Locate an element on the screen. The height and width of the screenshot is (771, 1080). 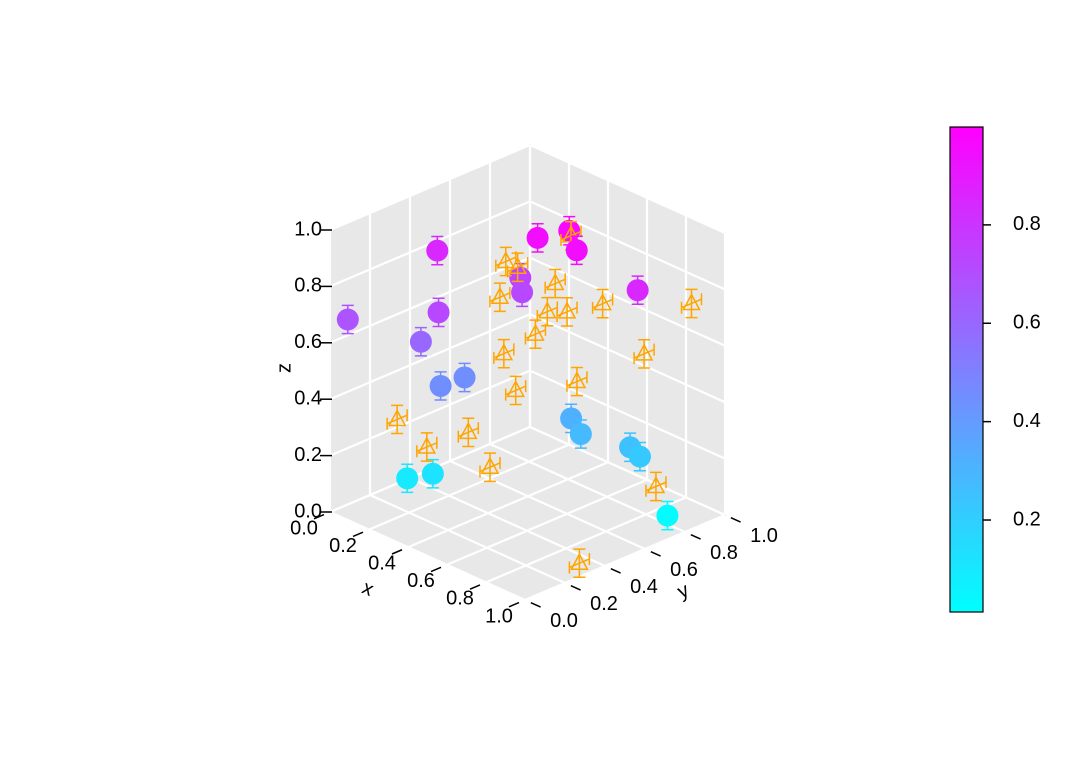
colorbar-tick-label: 0.4 is located at coordinates (1027, 421).